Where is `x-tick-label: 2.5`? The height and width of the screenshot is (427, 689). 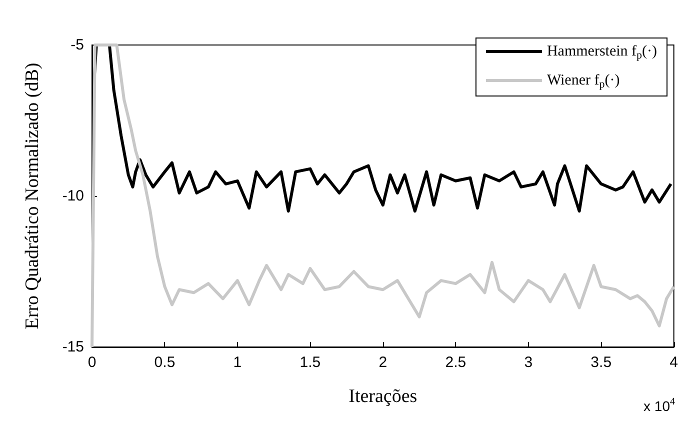
x-tick-label: 2.5 is located at coordinates (455, 362).